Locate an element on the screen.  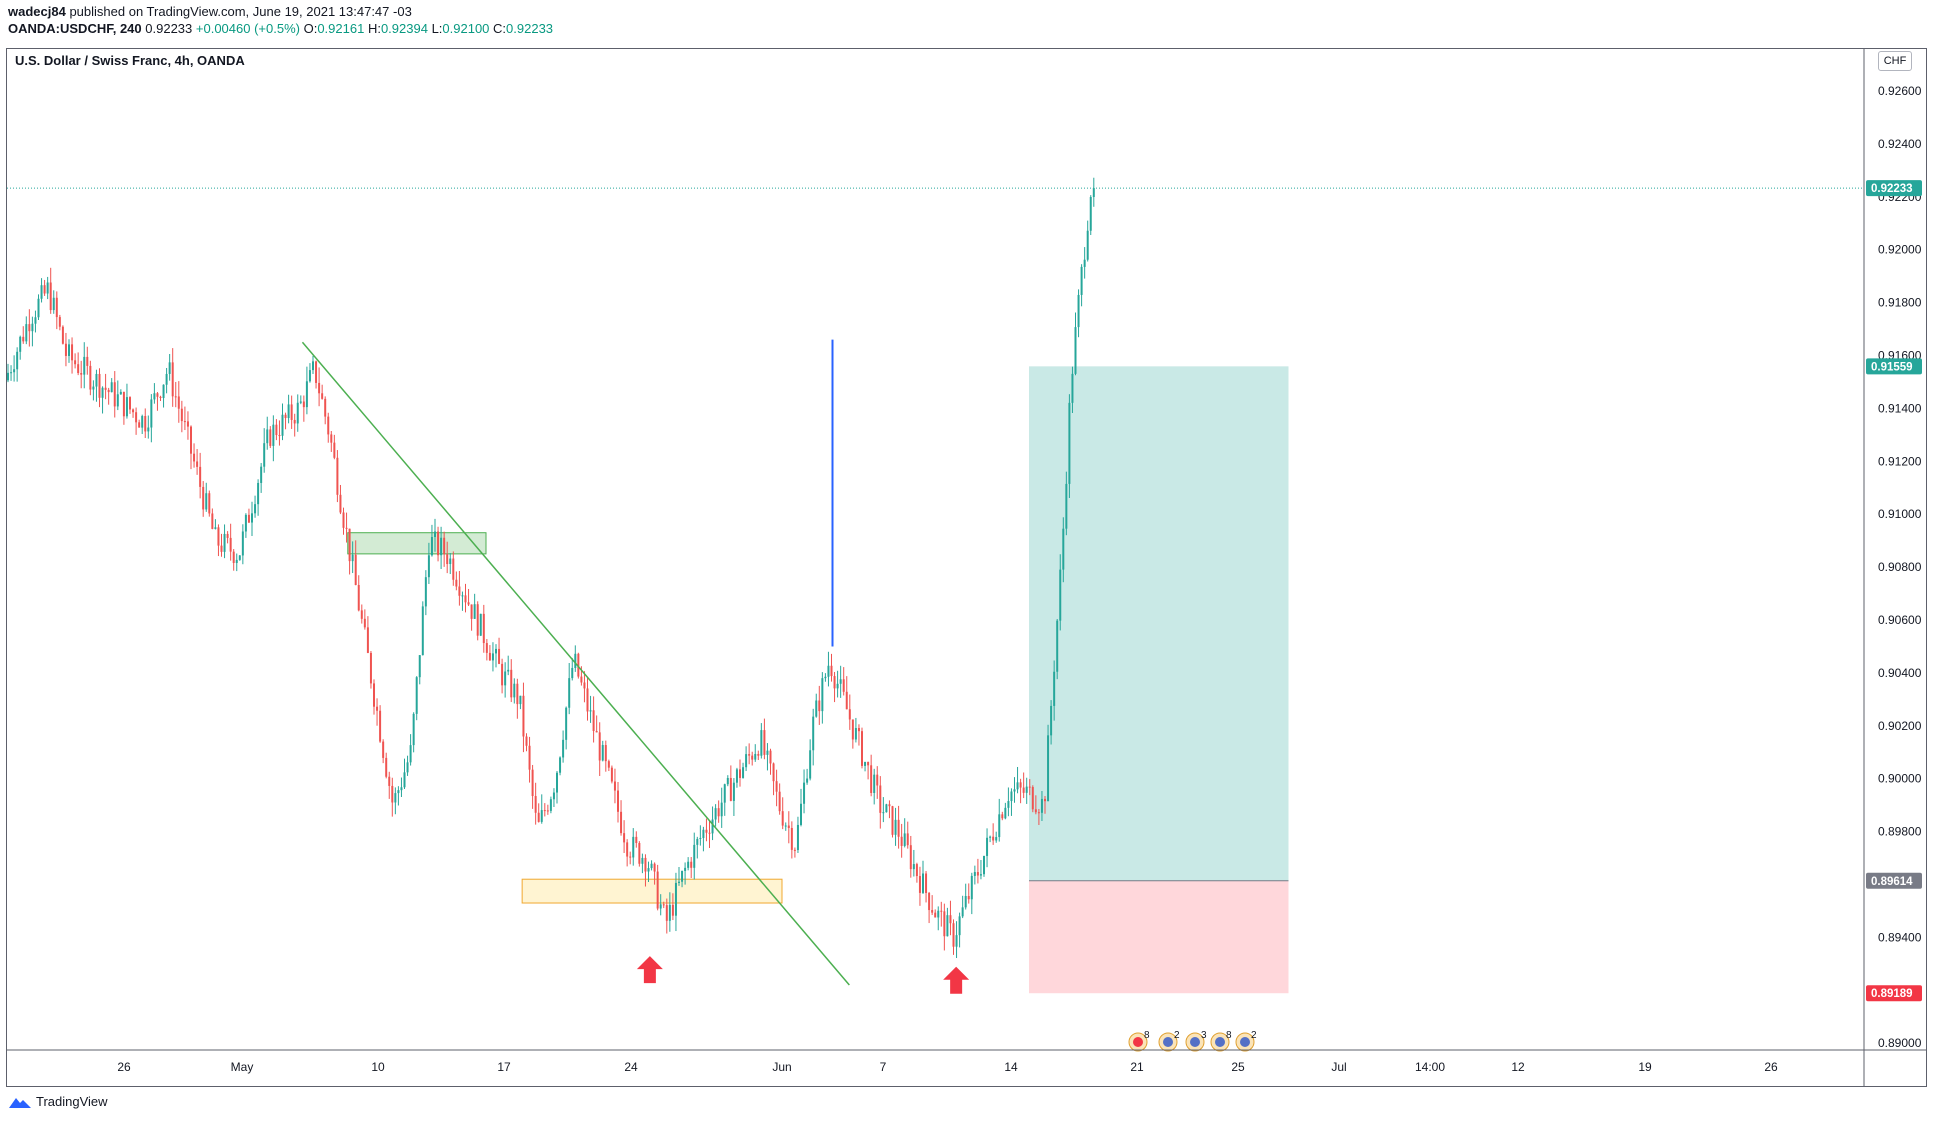
author-name: wadecj84 is located at coordinates (37, 11).